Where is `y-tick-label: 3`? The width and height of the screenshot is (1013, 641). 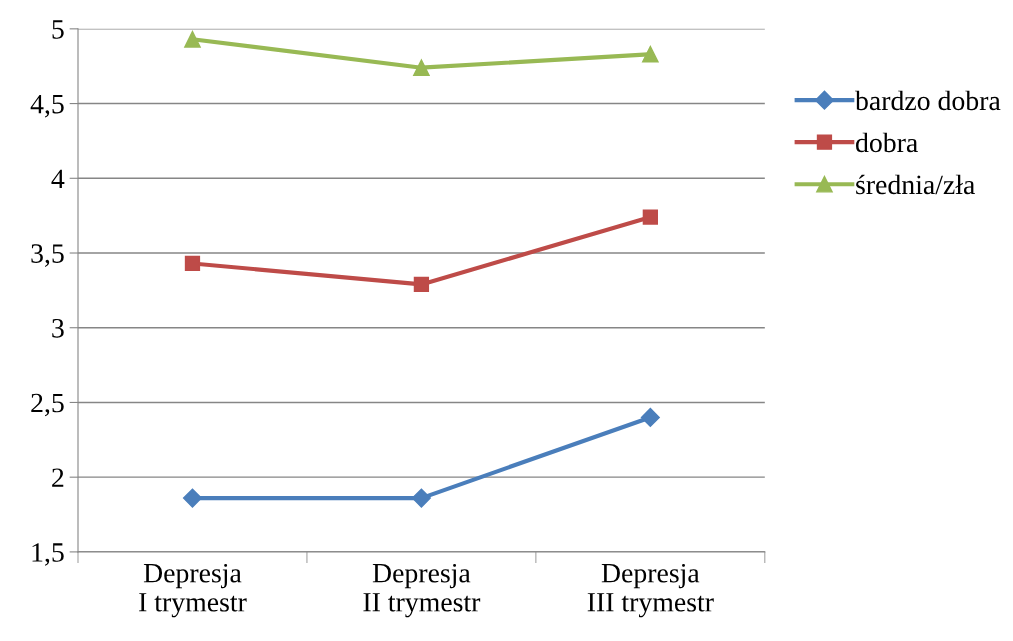 y-tick-label: 3 is located at coordinates (58, 328).